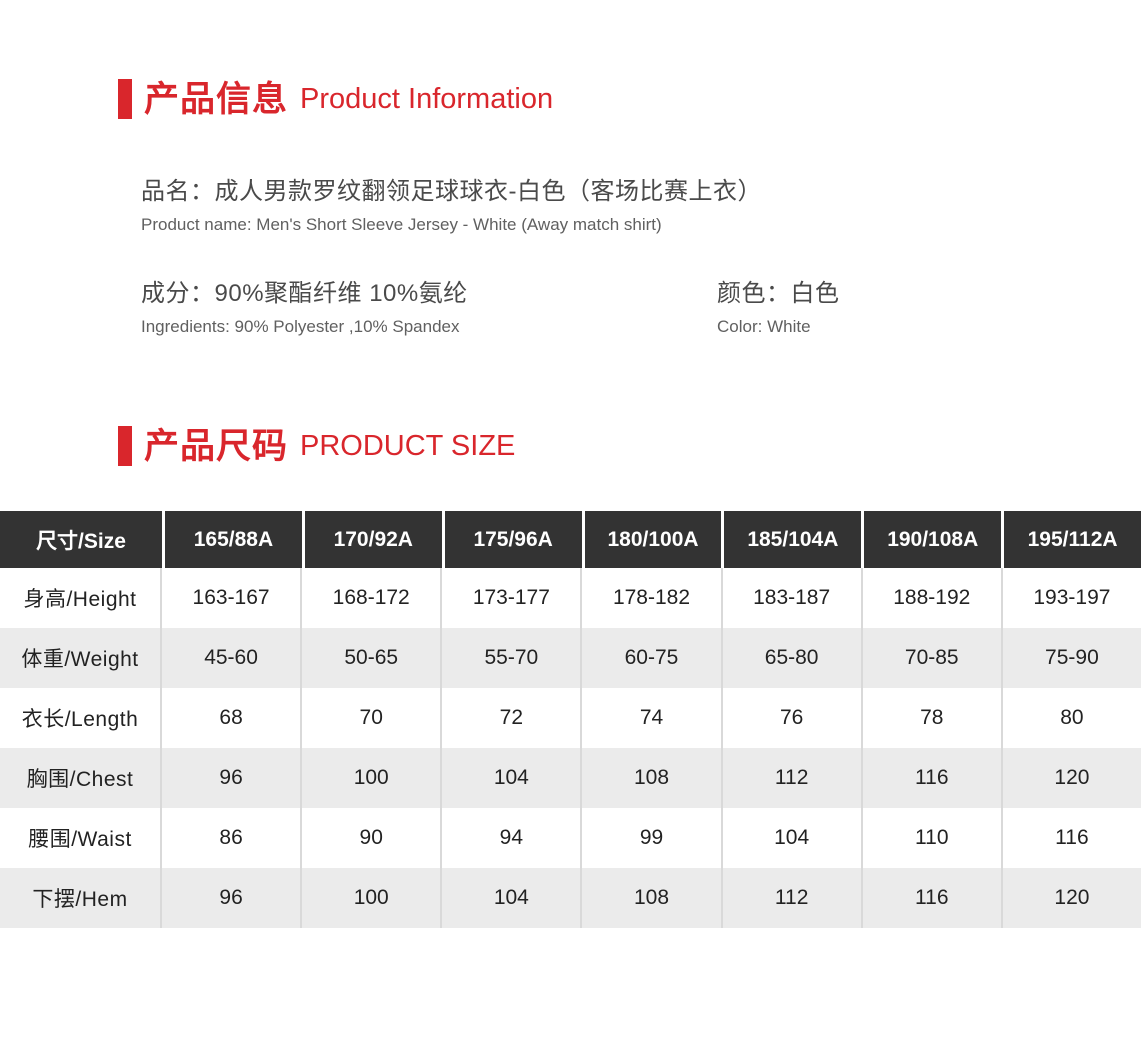 The image size is (1141, 1052). Describe the element at coordinates (372, 598) in the screenshot. I see `size-table-cell: 168-172` at that location.